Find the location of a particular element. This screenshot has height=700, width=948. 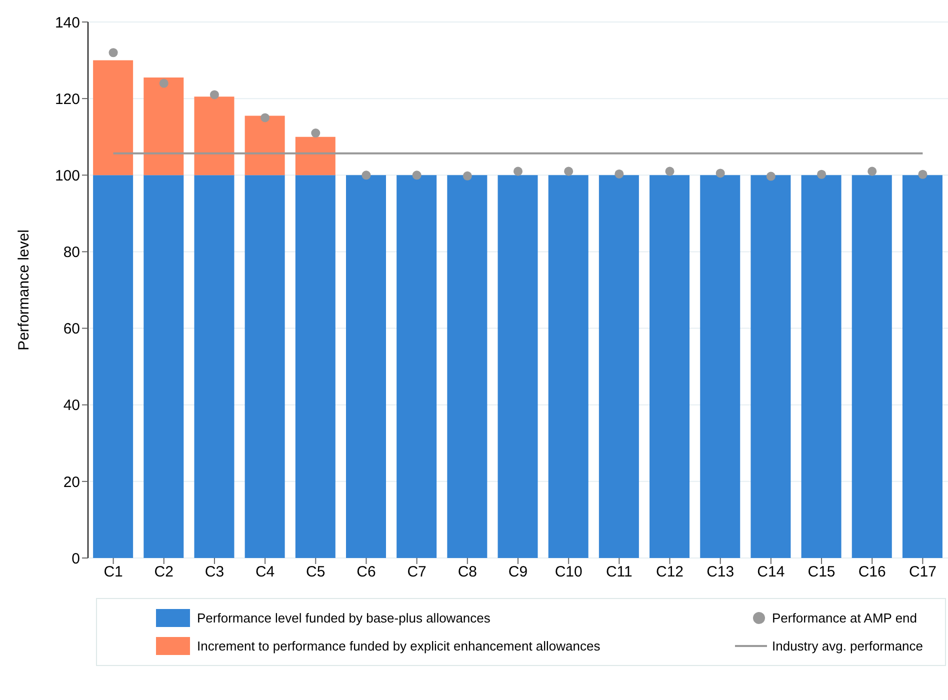

y-tick-label: 100 is located at coordinates (67, 175).